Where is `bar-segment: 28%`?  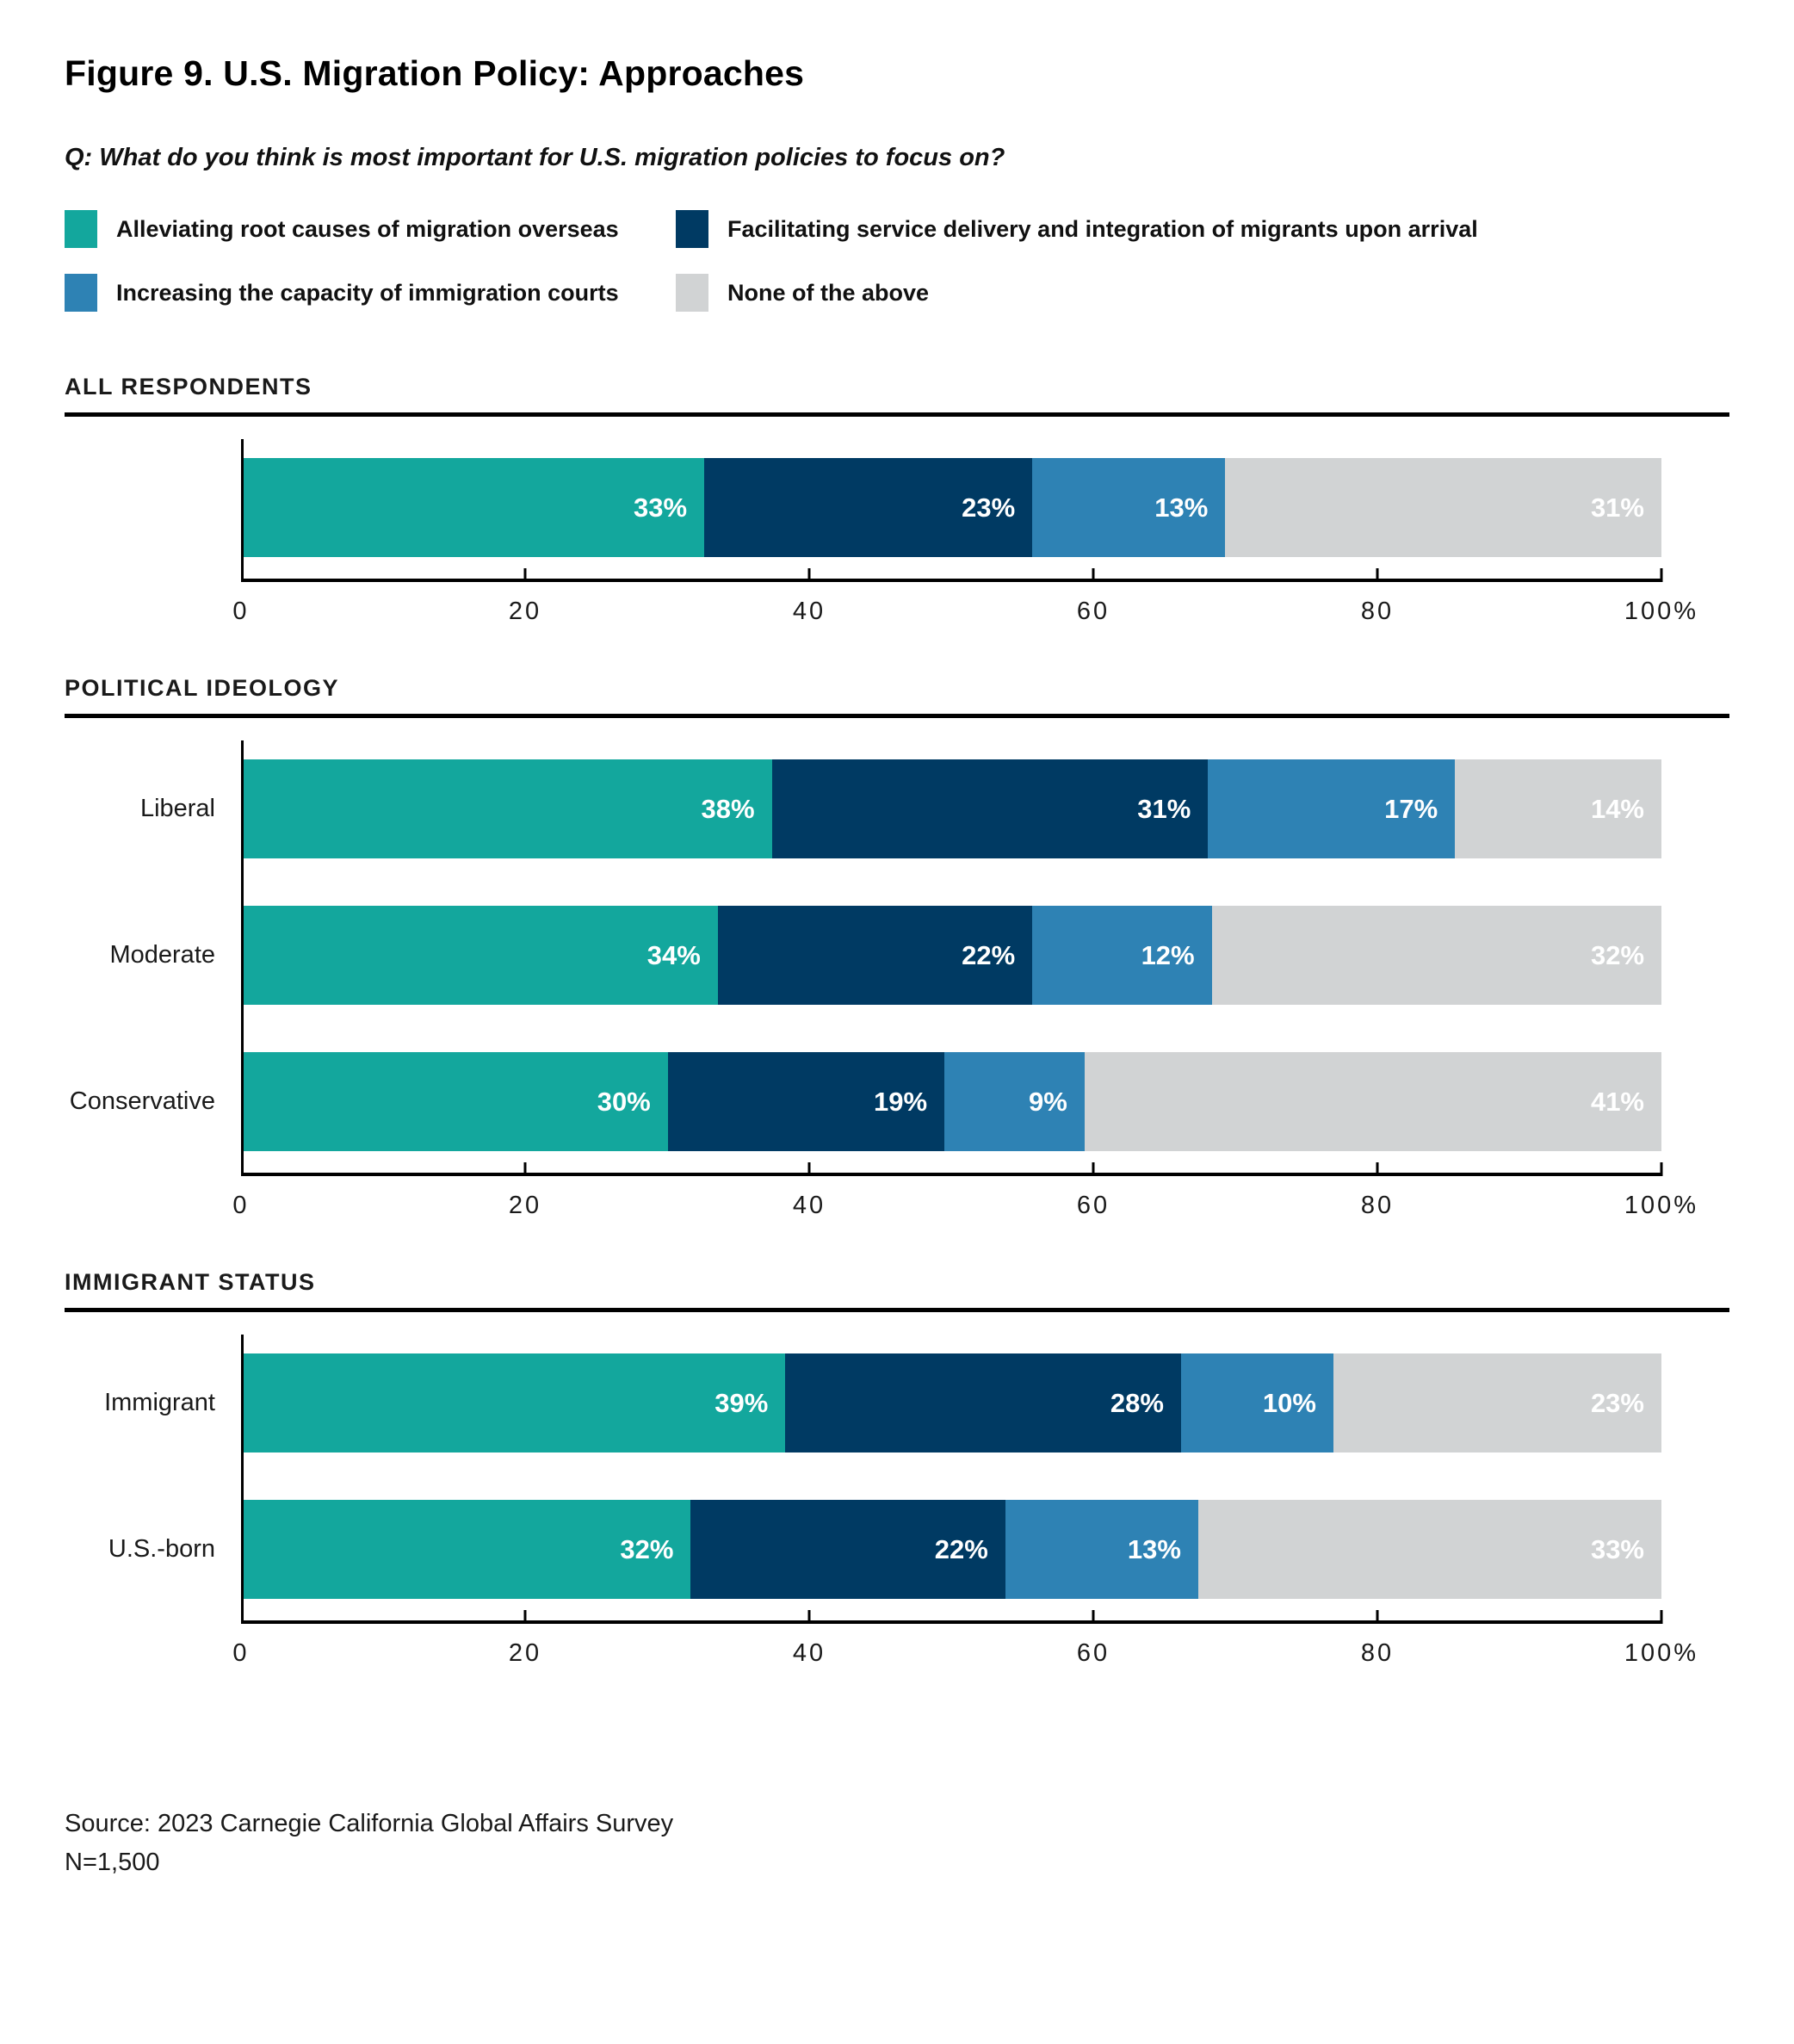
bar-segment: 28% is located at coordinates (983, 1402).